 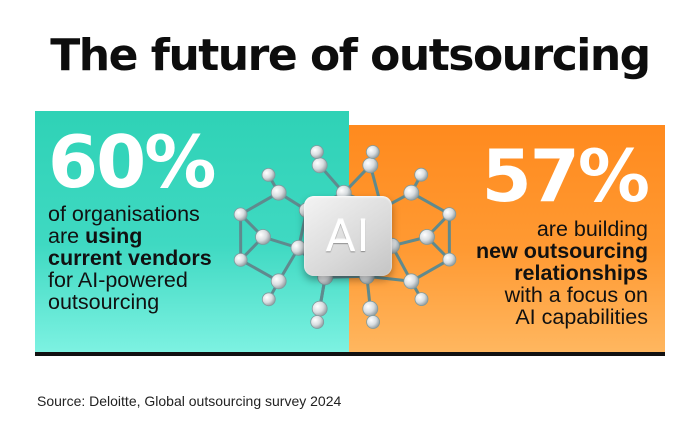 What do you see at coordinates (124, 214) in the screenshot?
I see `left-desc-line-1: of organisations` at bounding box center [124, 214].